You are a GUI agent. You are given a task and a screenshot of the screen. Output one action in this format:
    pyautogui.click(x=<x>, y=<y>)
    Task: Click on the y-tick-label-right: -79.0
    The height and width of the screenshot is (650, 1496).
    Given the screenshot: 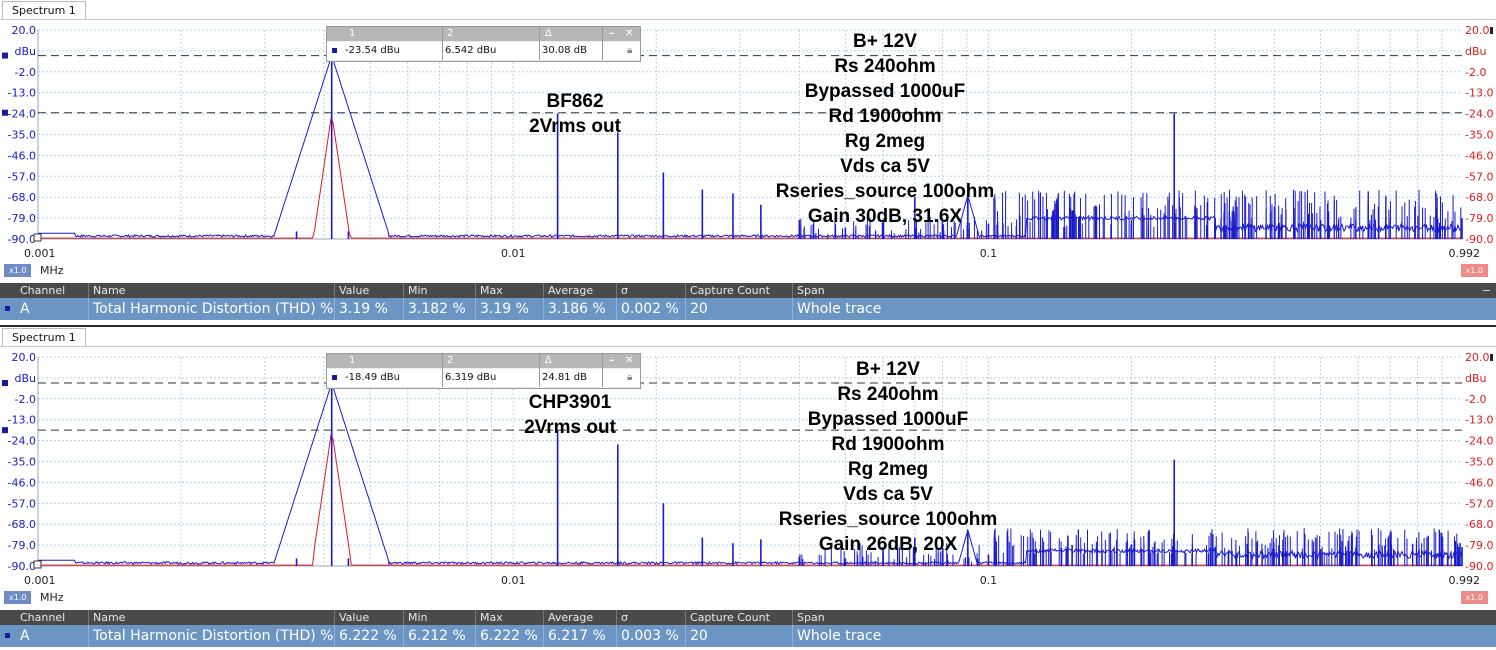 What is the action you would take?
    pyautogui.click(x=1479, y=218)
    